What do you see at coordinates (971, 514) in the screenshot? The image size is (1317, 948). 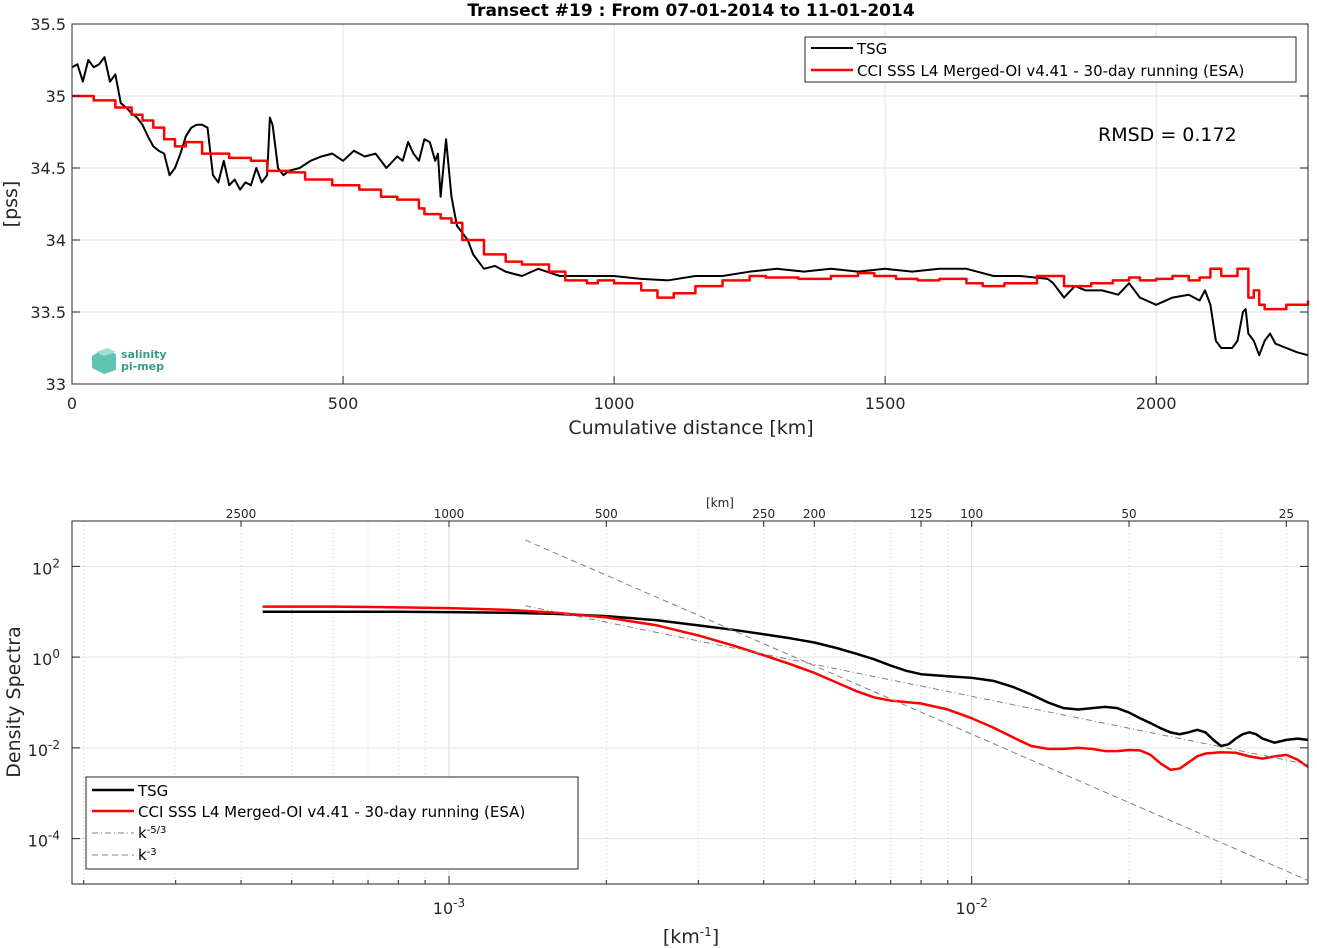 I see `spectra-top-tick-label: 100` at bounding box center [971, 514].